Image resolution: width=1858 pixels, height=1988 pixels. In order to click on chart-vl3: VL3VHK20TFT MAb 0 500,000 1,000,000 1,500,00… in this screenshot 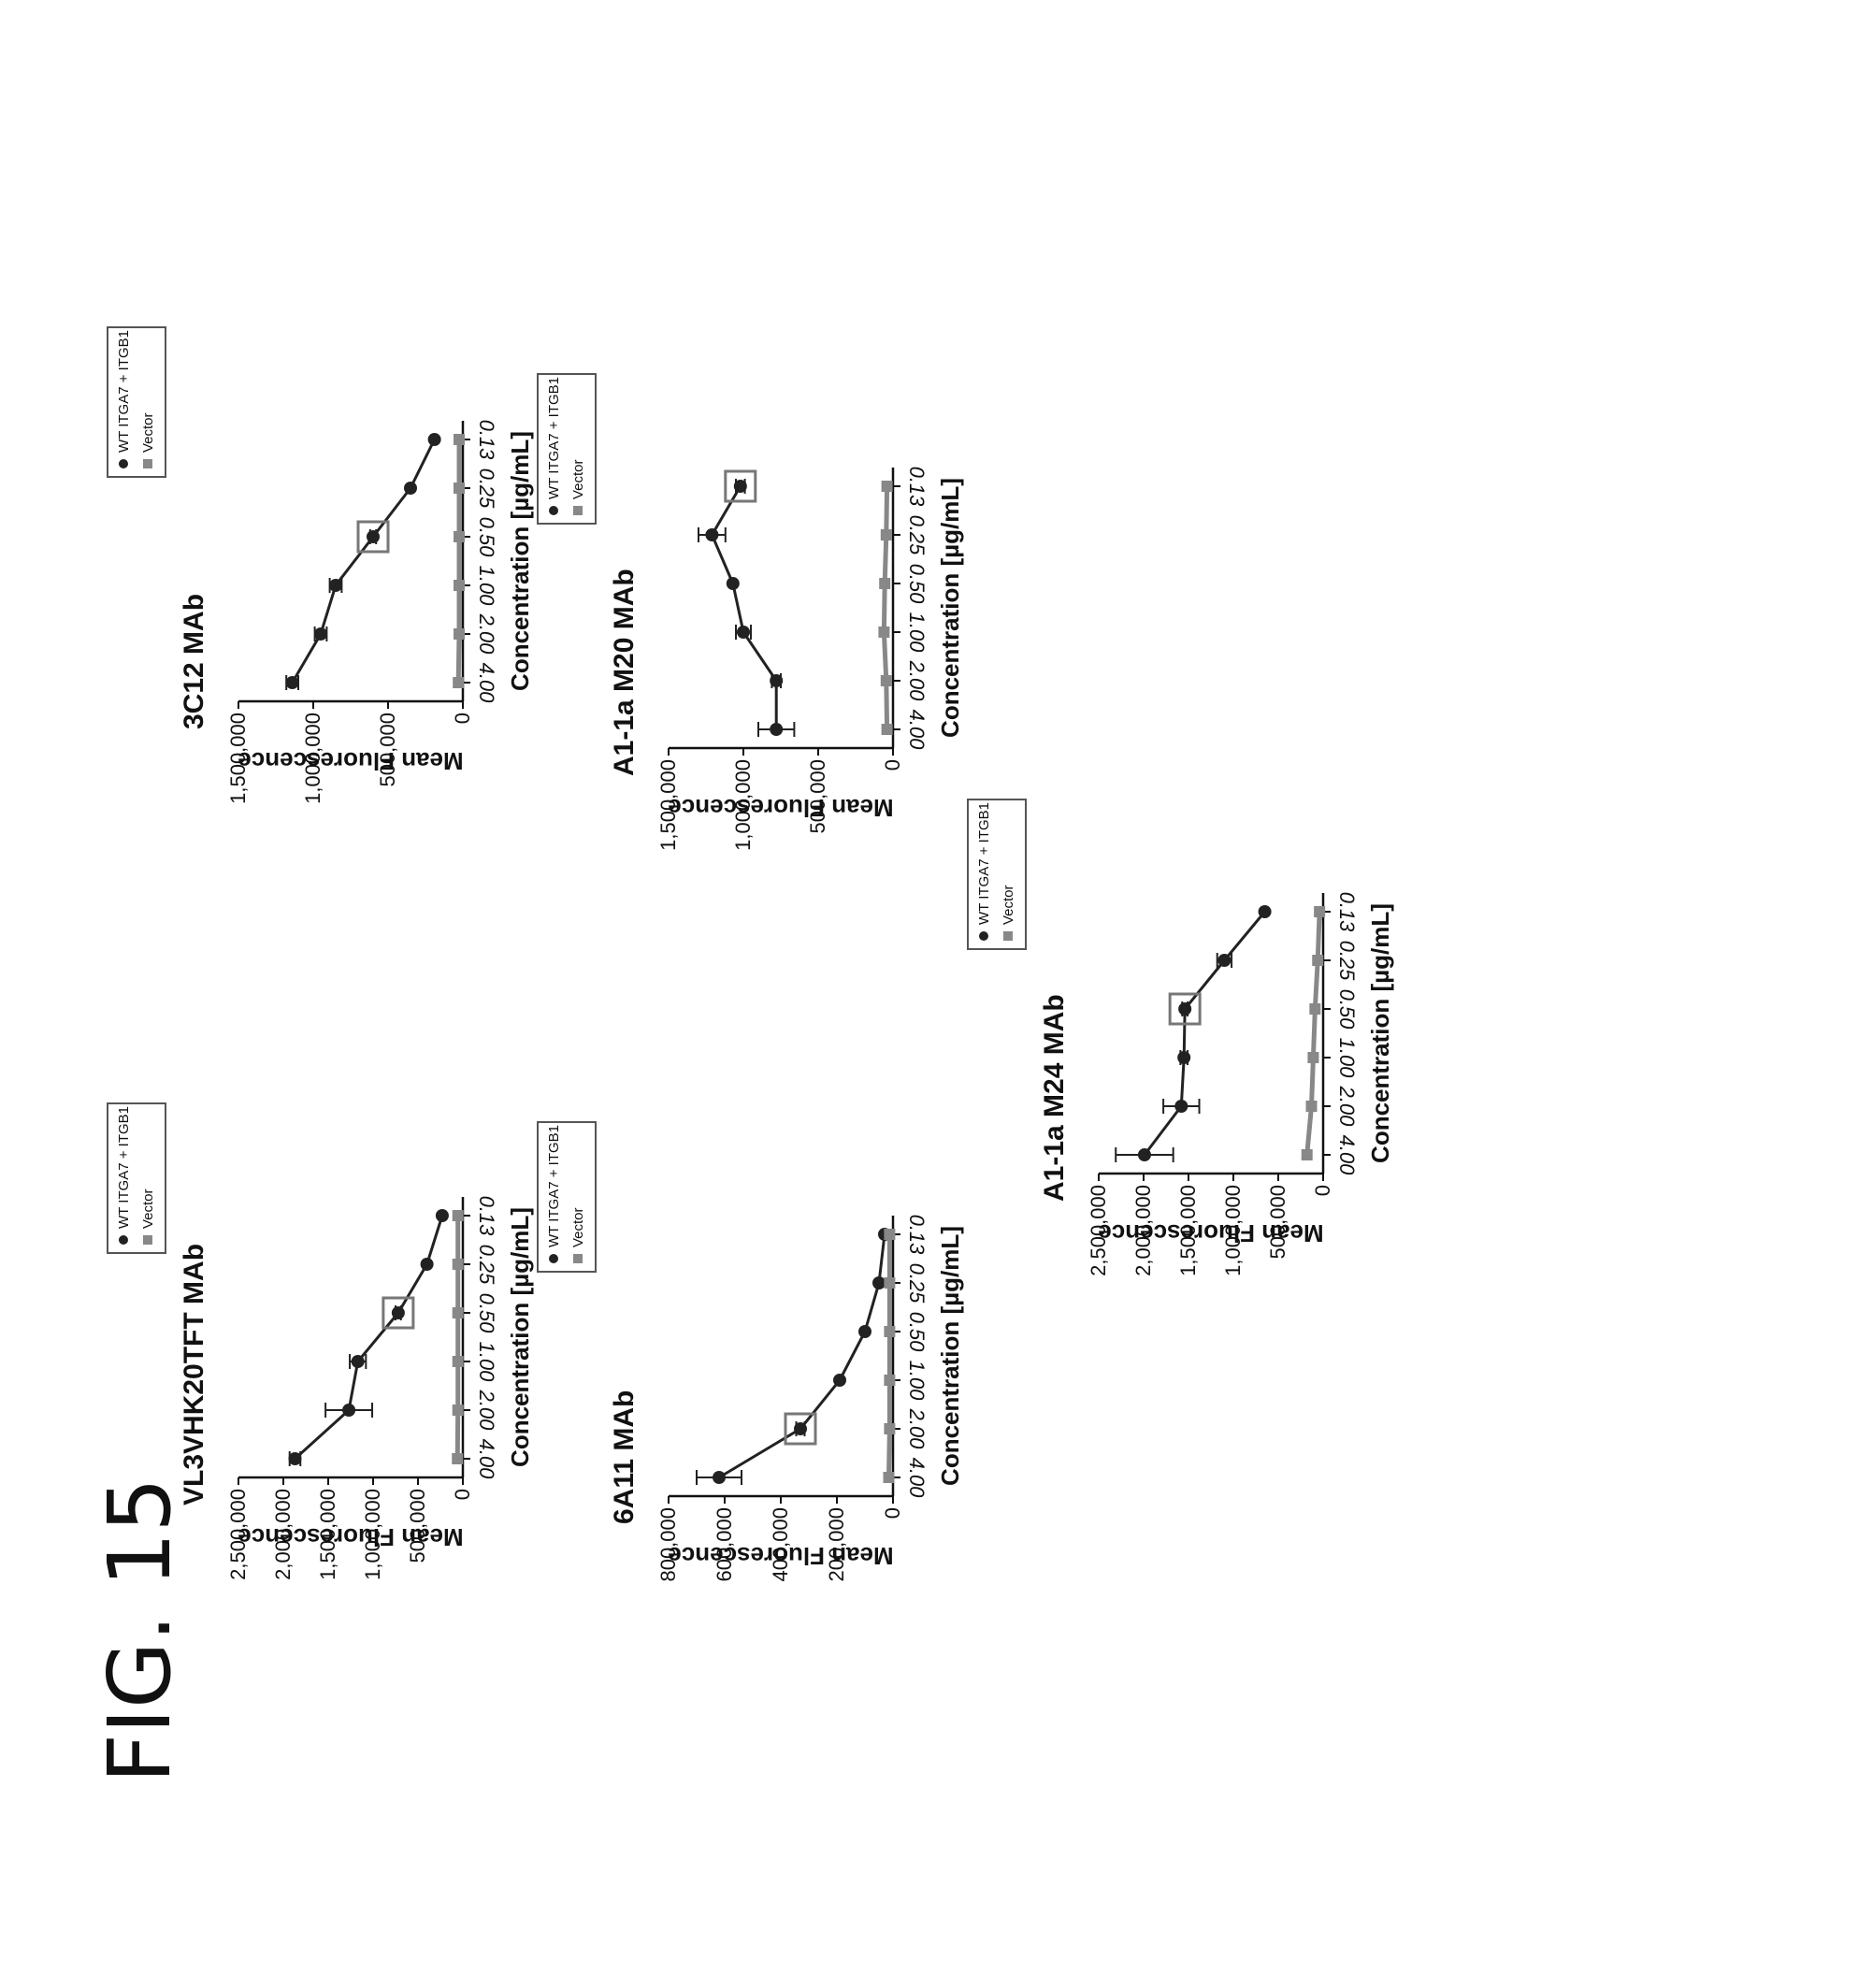, I will do `click(320, 1341)`.